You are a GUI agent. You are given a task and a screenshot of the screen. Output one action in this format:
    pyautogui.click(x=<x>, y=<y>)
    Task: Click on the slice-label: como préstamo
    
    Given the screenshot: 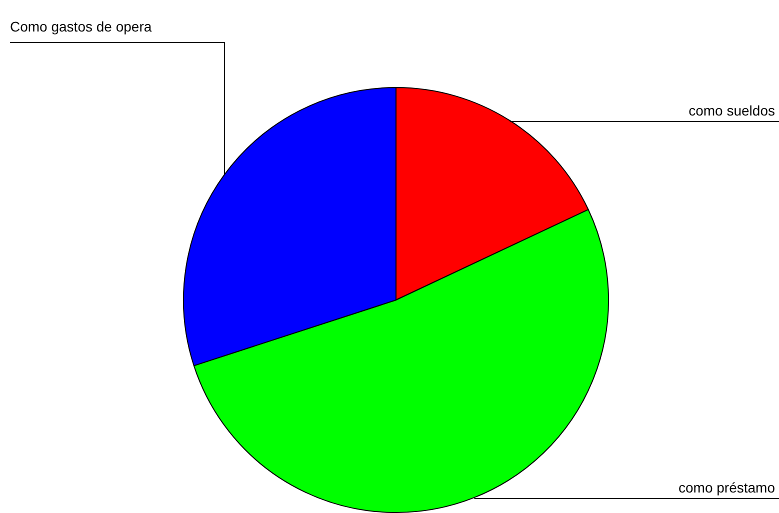 What is the action you would take?
    pyautogui.click(x=727, y=487)
    